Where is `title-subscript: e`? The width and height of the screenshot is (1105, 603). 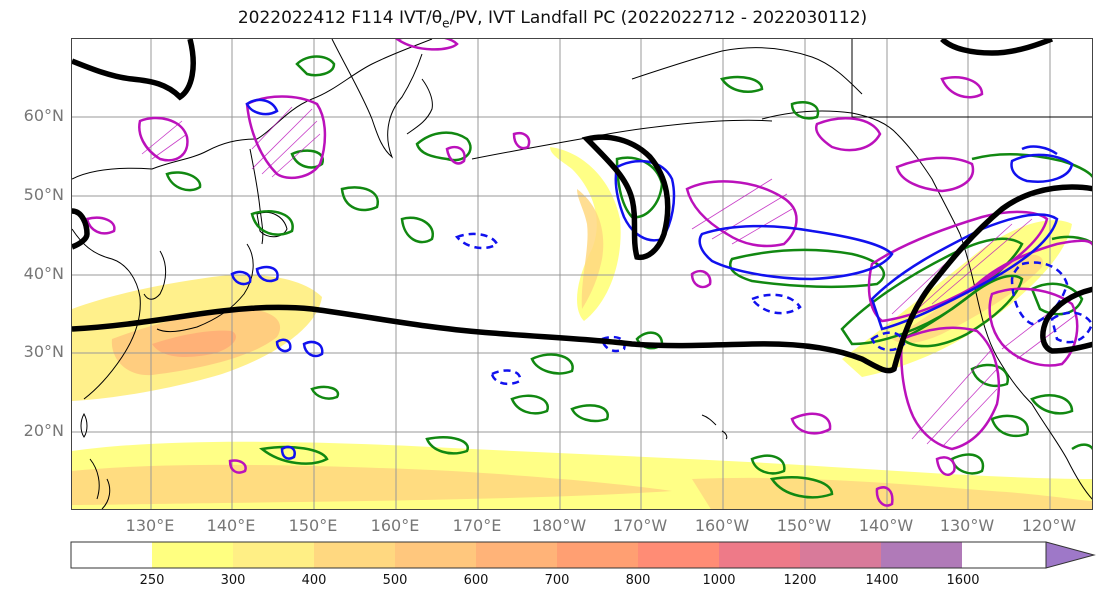
title-subscript: e is located at coordinates (446, 23).